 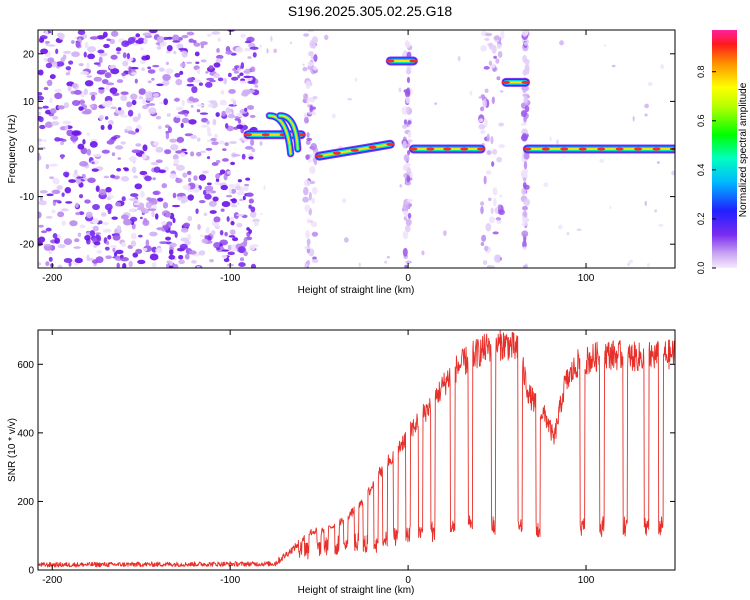 What do you see at coordinates (52, 278) in the screenshot?
I see `spectrogram-x-tick-label: -200` at bounding box center [52, 278].